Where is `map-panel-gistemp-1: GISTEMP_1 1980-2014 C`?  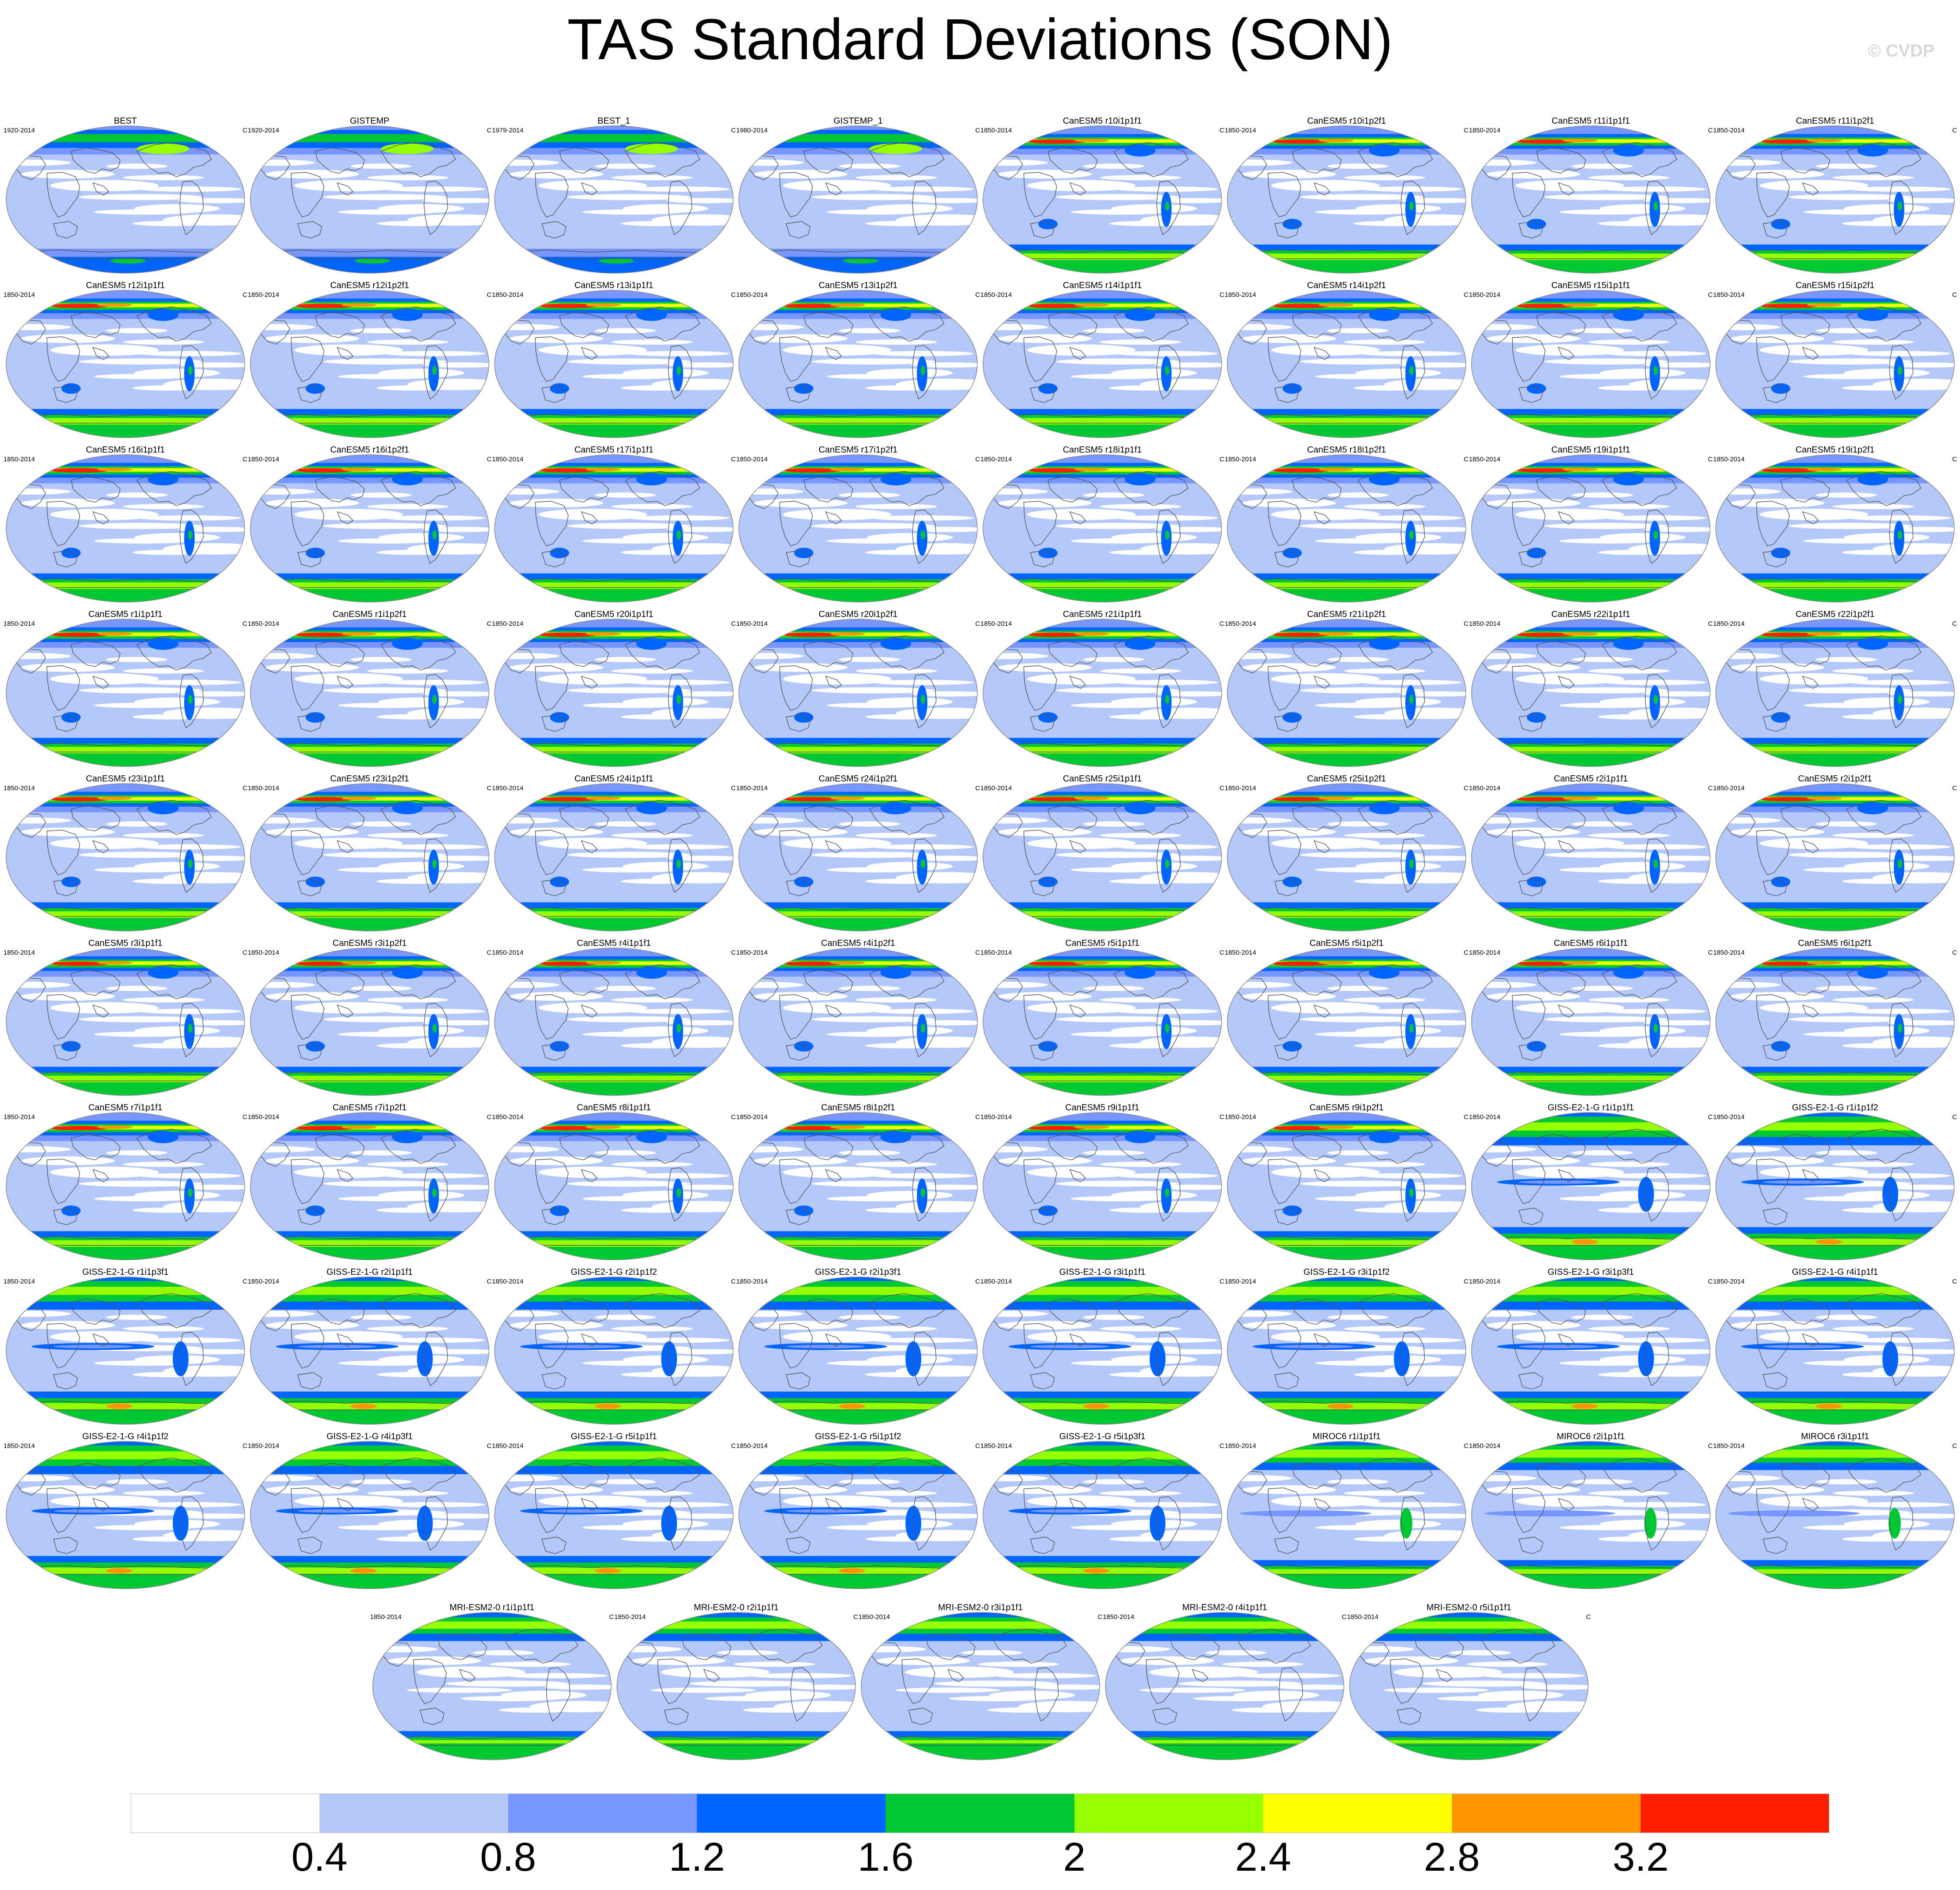 map-panel-gistemp-1: GISTEMP_1 1980-2014 C is located at coordinates (858, 195).